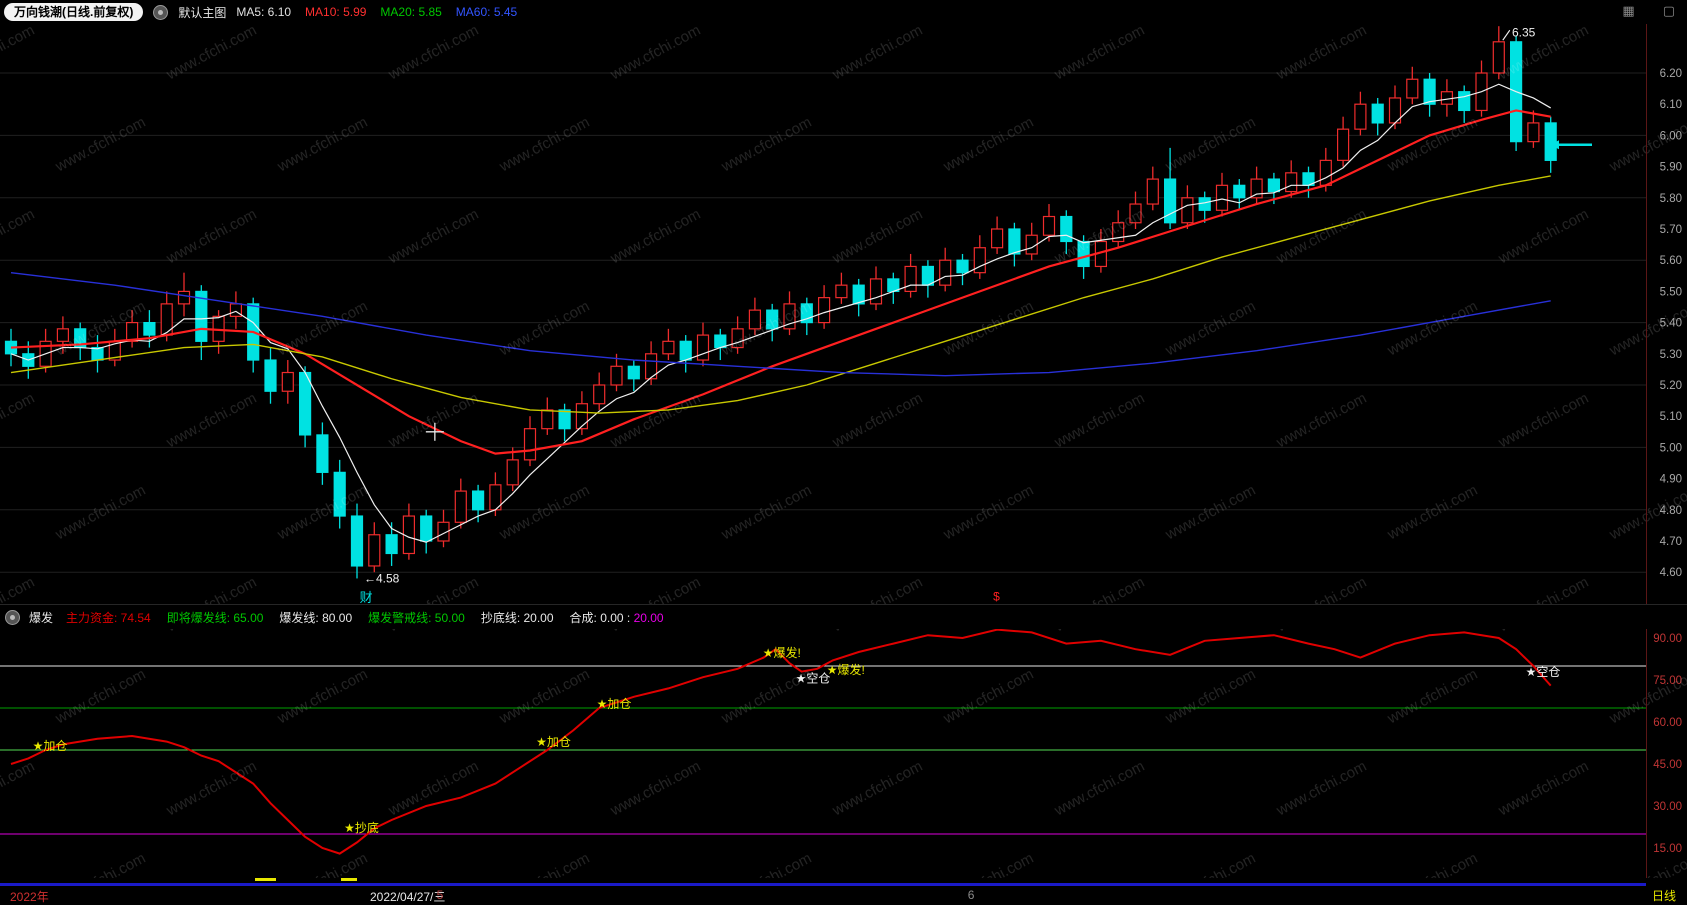 This screenshot has height=905, width=1687. What do you see at coordinates (1668, 10) in the screenshot?
I see `window-box-icon: ▢` at bounding box center [1668, 10].